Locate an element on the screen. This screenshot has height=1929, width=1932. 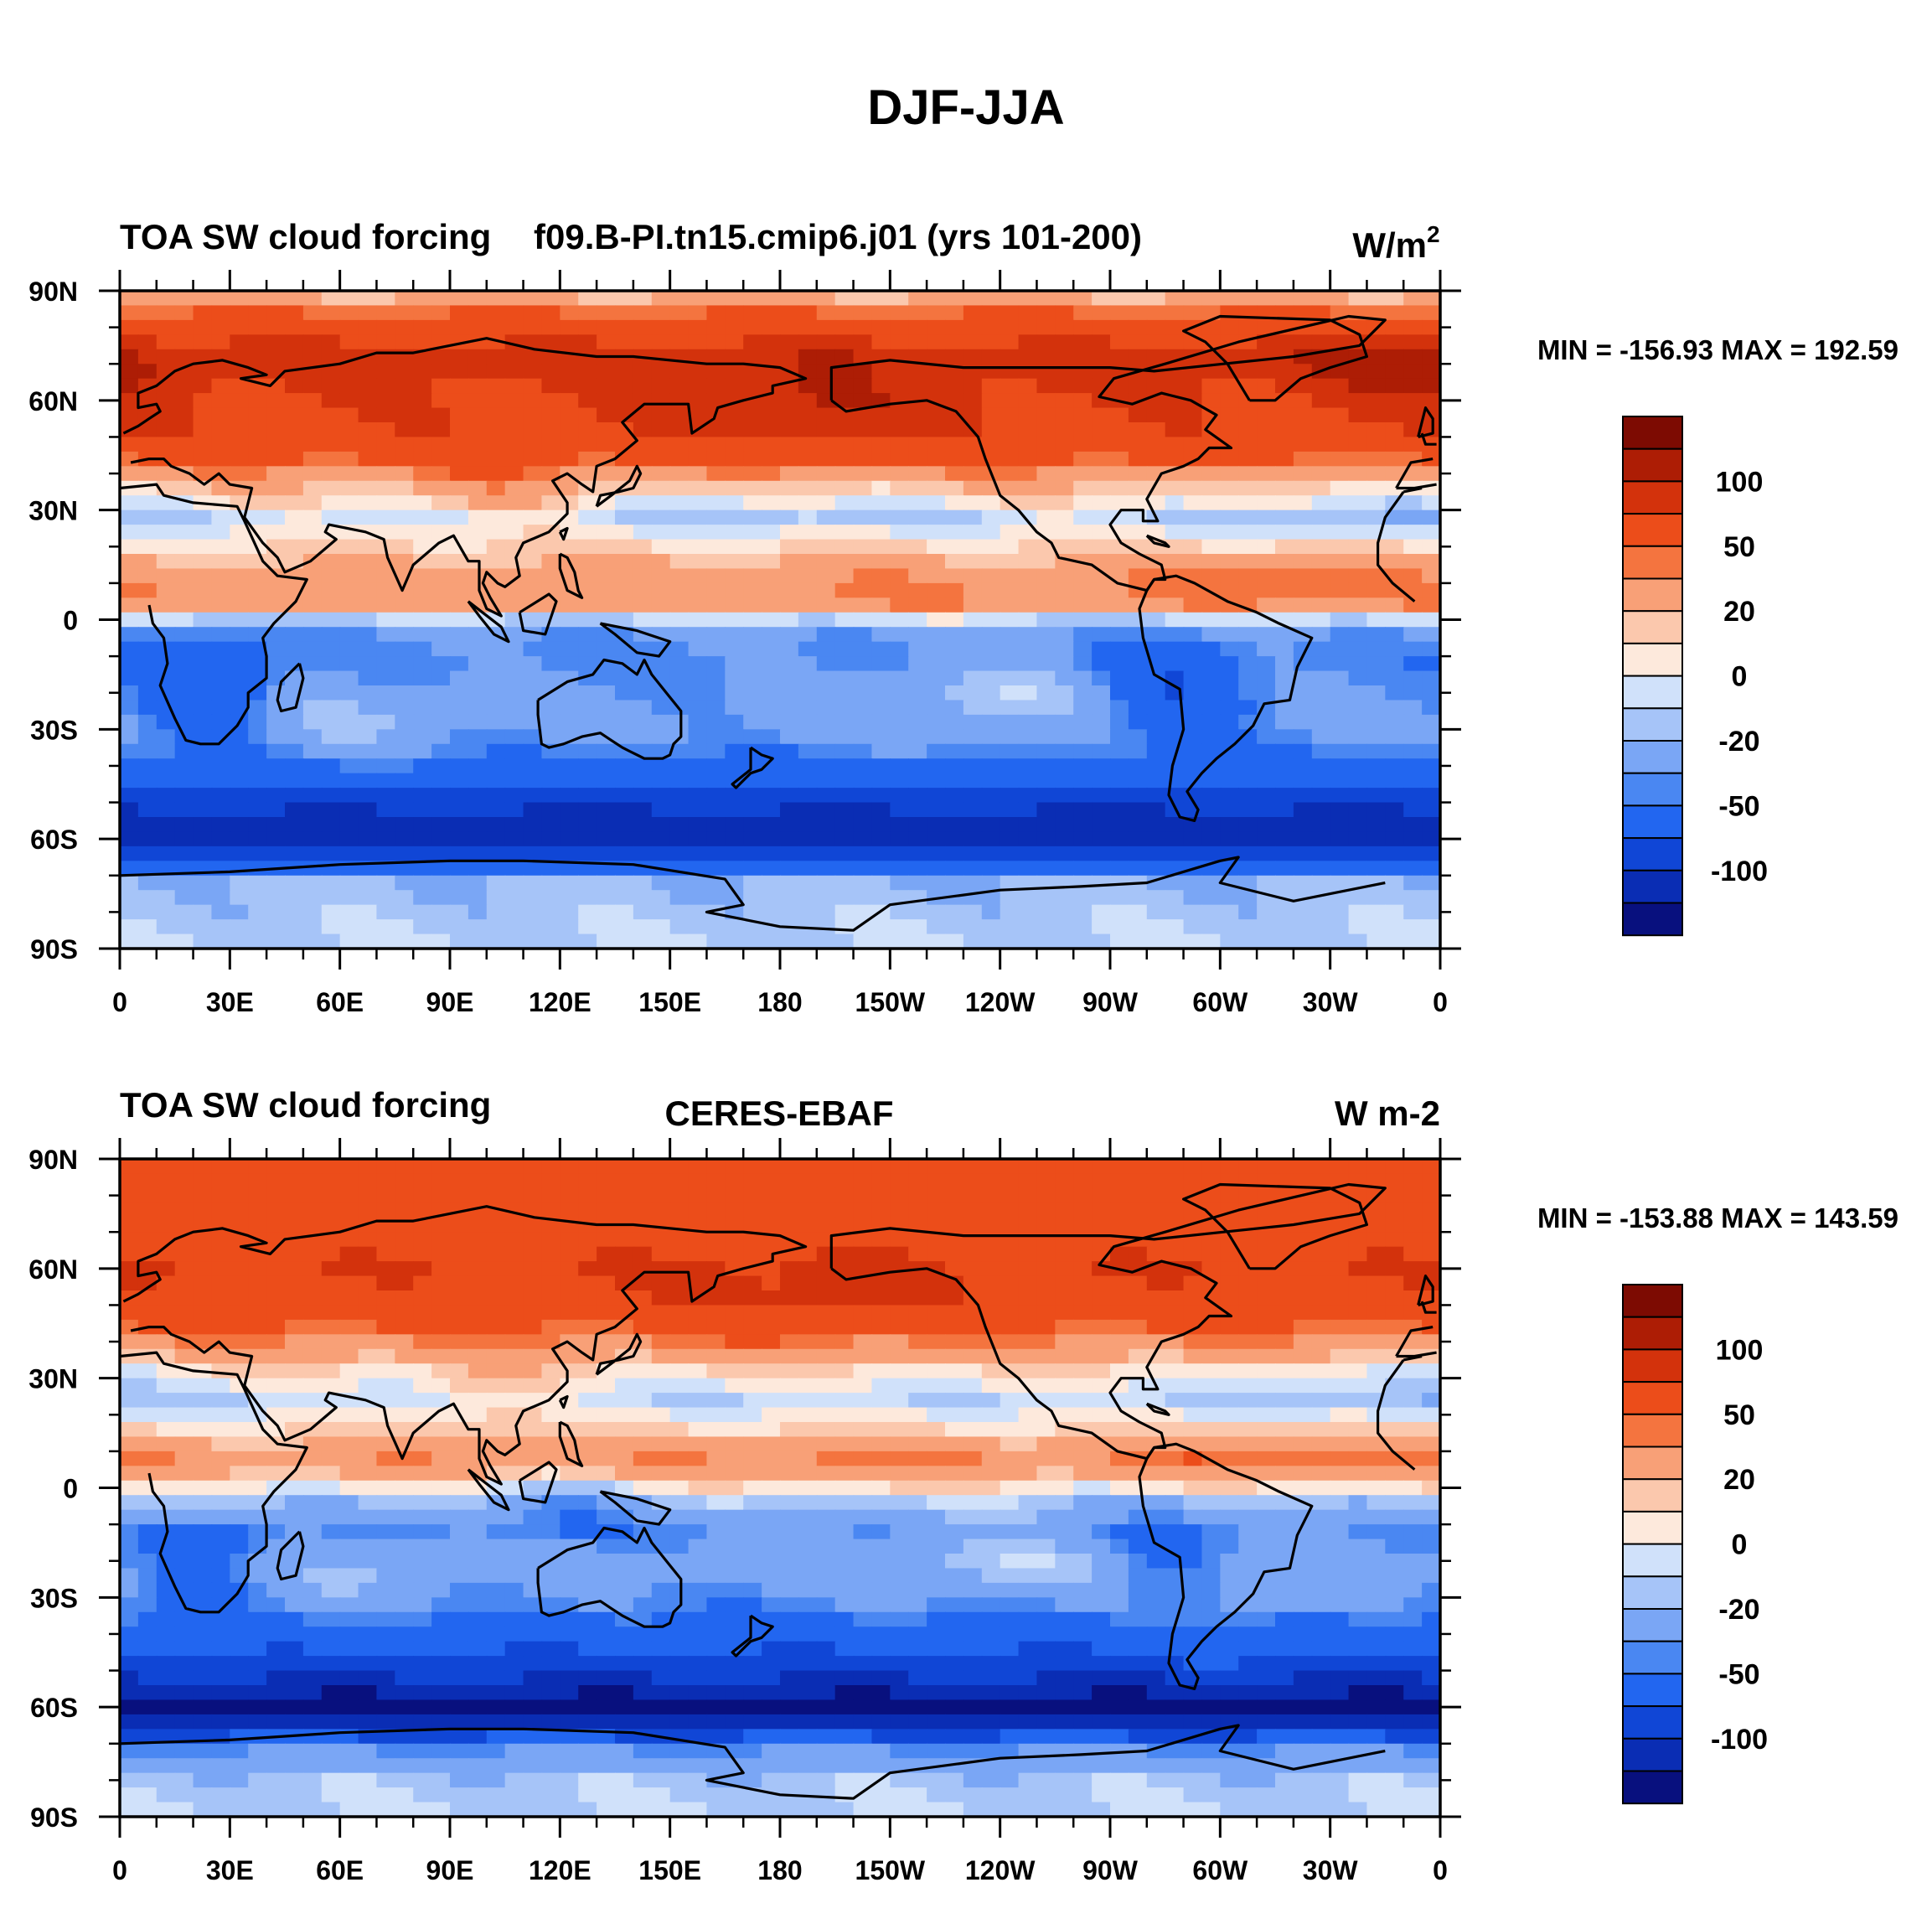
colorbar-label: -100 is located at coordinates (1739, 872).